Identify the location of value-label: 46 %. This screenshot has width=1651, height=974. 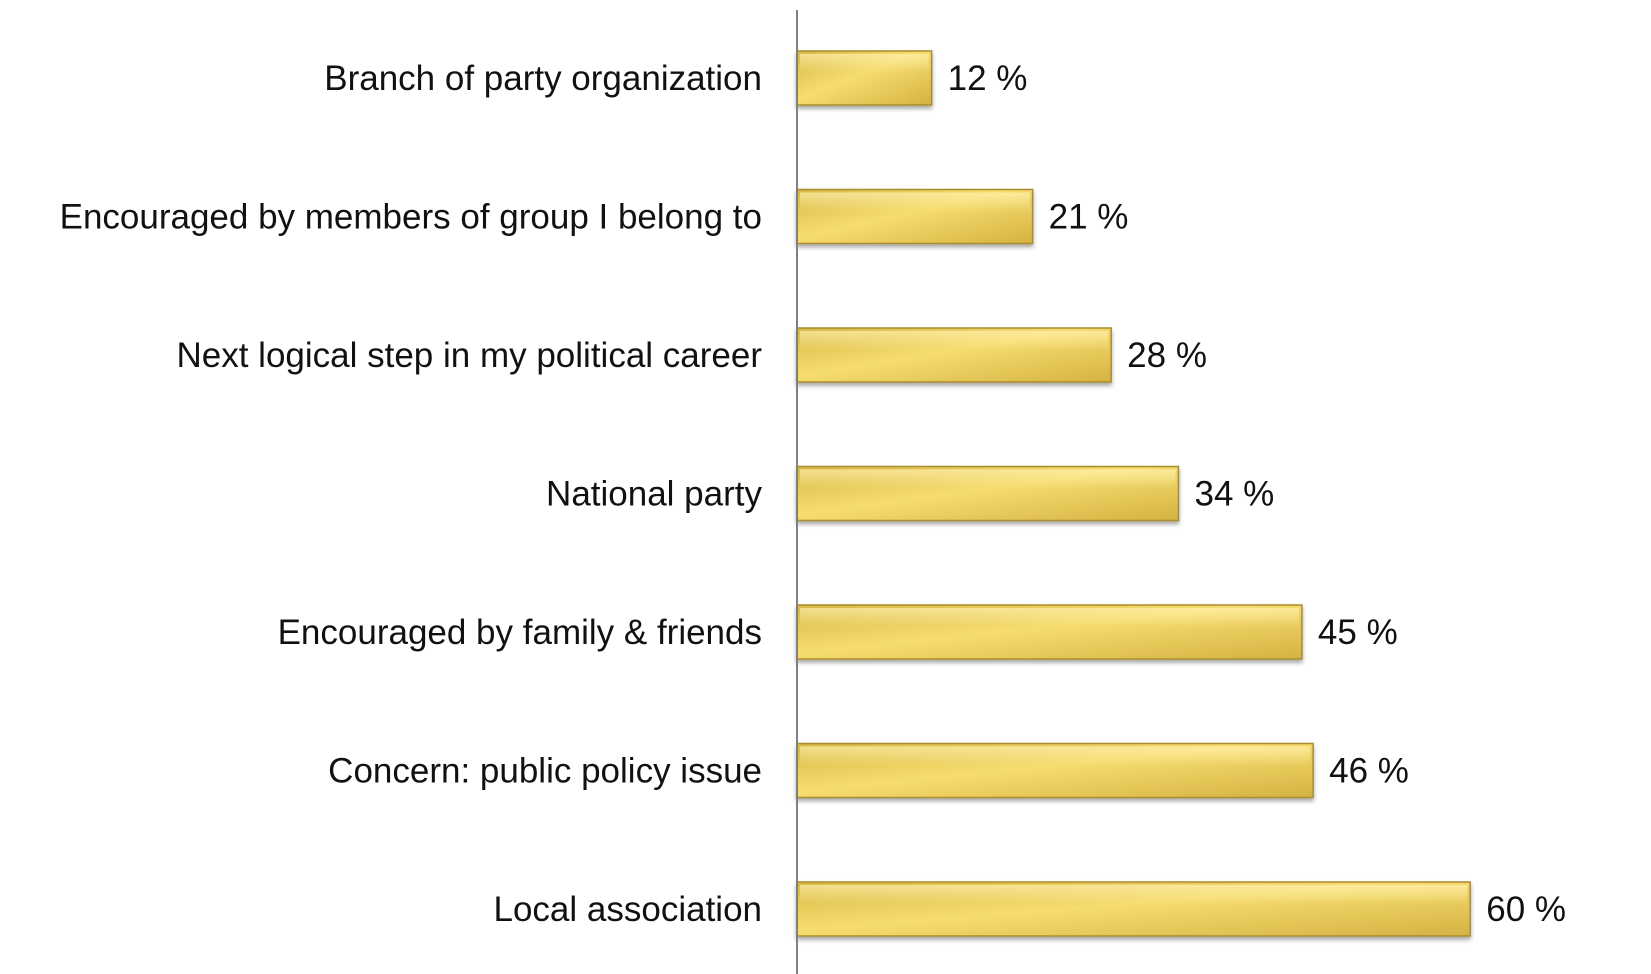
(1369, 771).